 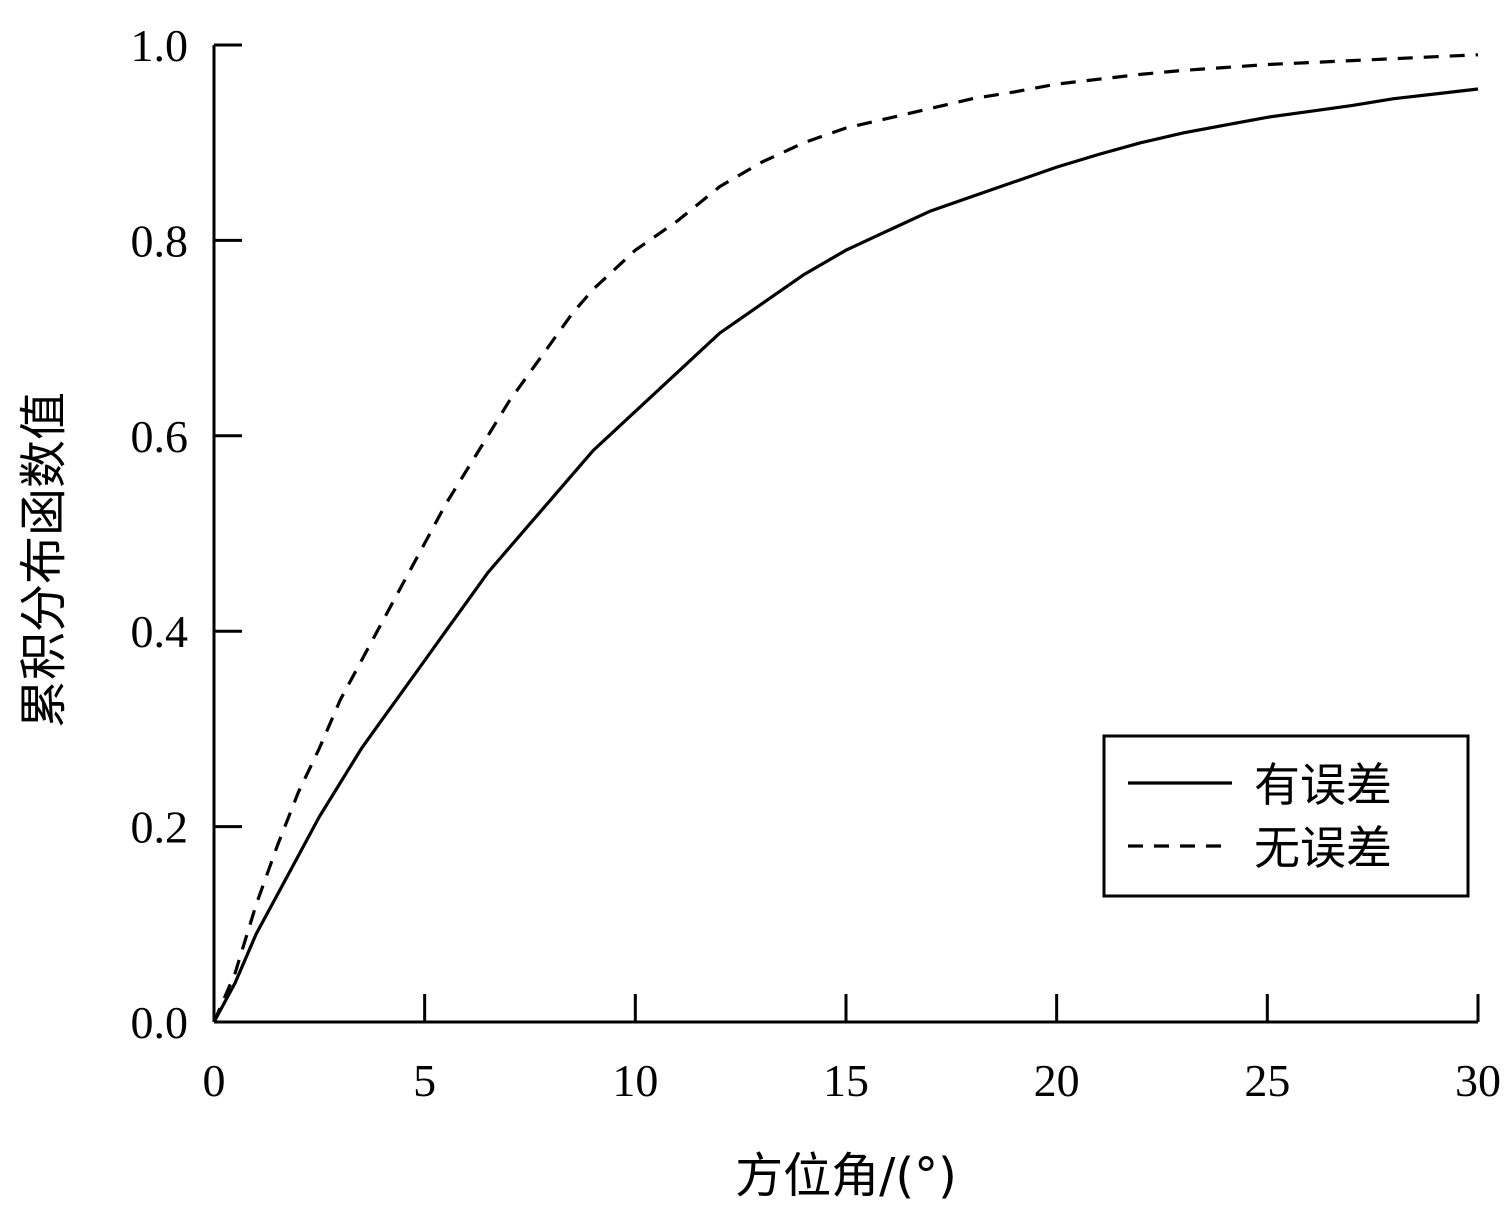 What do you see at coordinates (1323, 848) in the screenshot?
I see `legend-label-without-error: 无误差` at bounding box center [1323, 848].